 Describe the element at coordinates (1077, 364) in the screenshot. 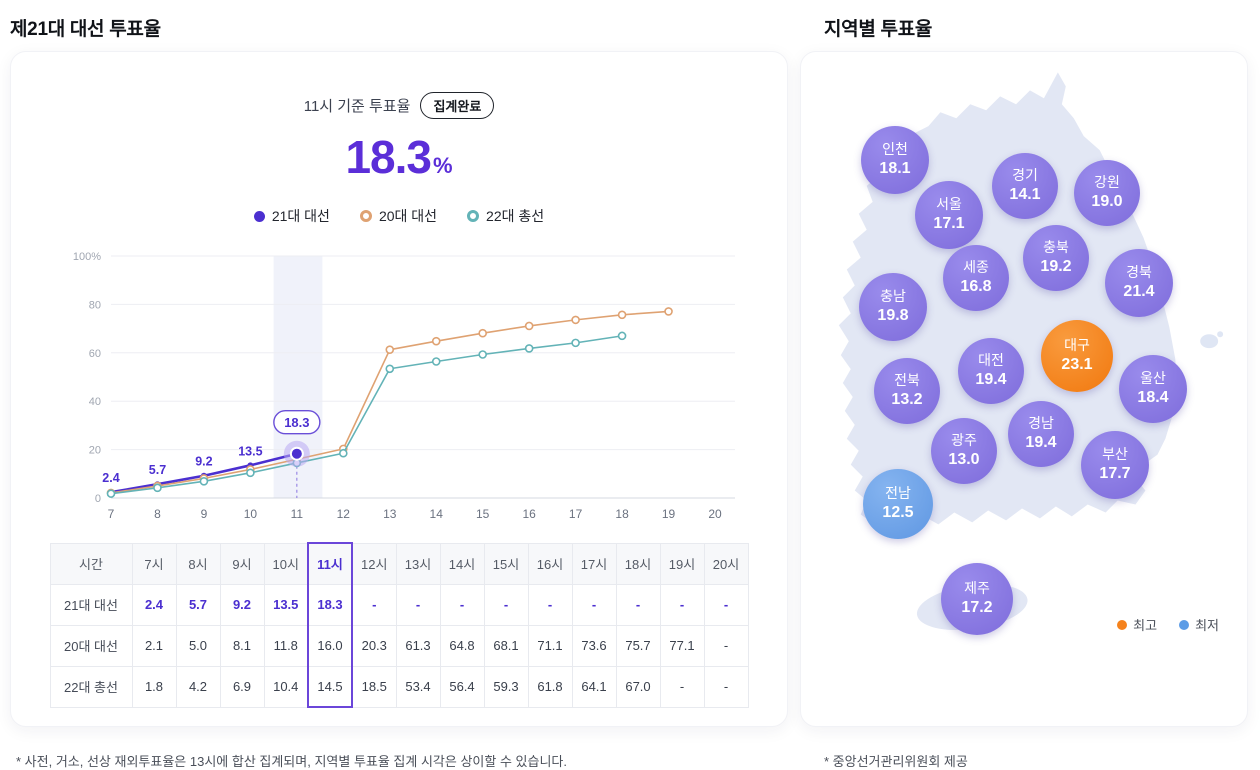

I see `region-value: 23.1` at that location.